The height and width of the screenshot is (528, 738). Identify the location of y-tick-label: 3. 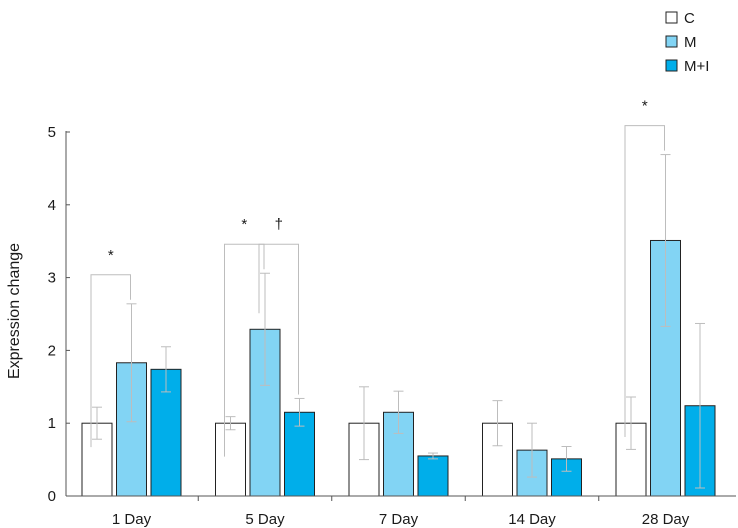
(52, 278).